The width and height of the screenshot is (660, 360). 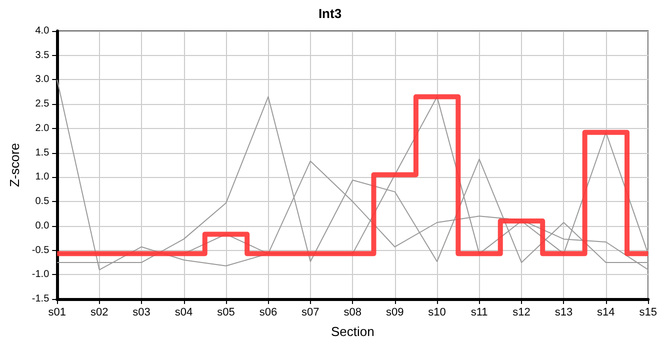 What do you see at coordinates (14, 165) in the screenshot?
I see `y-axis-title: Z-score` at bounding box center [14, 165].